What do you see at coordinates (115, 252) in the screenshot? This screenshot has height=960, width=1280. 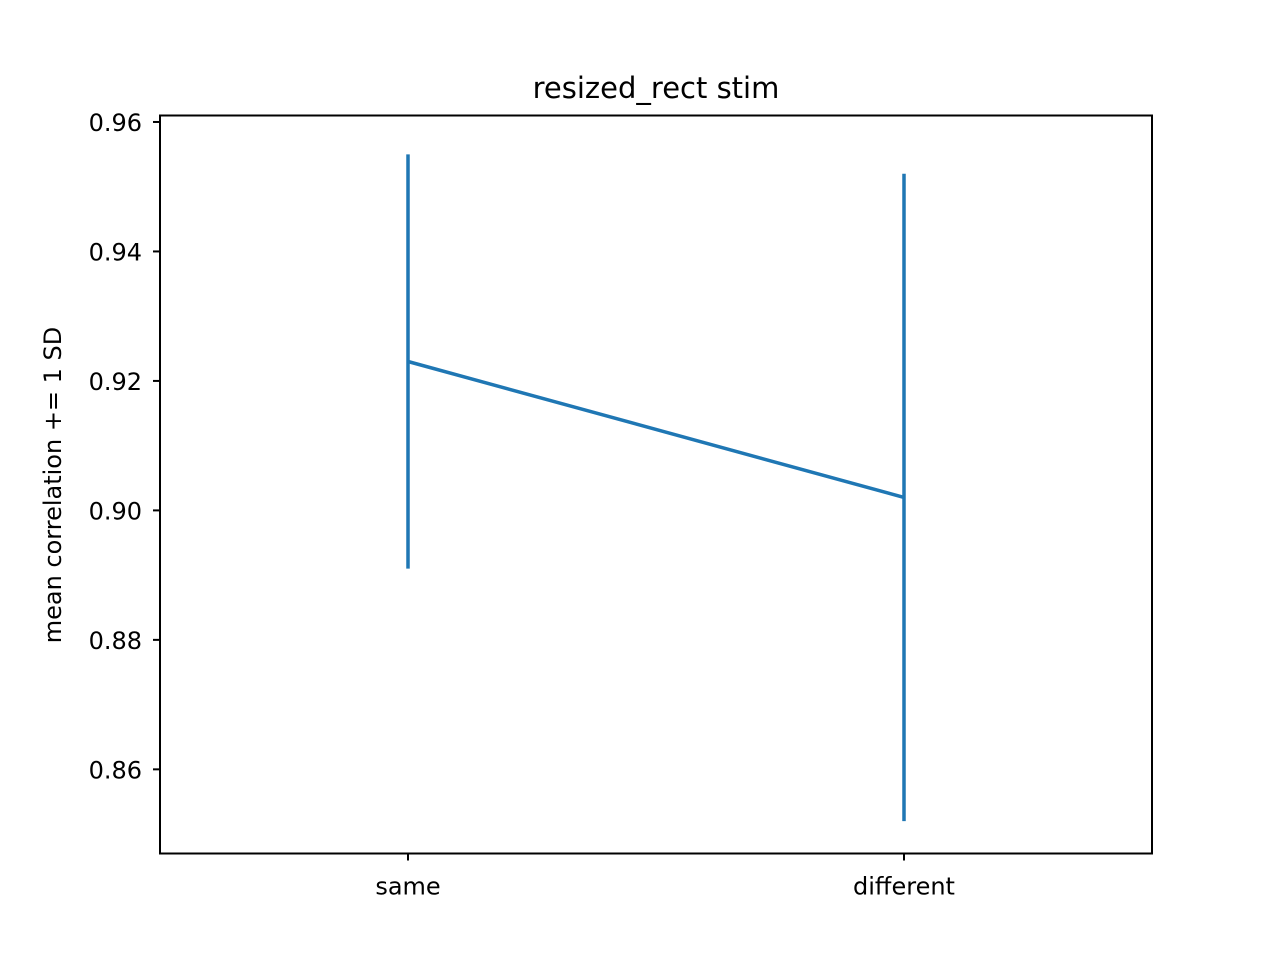 I see `y-tick-label: 0.94` at bounding box center [115, 252].